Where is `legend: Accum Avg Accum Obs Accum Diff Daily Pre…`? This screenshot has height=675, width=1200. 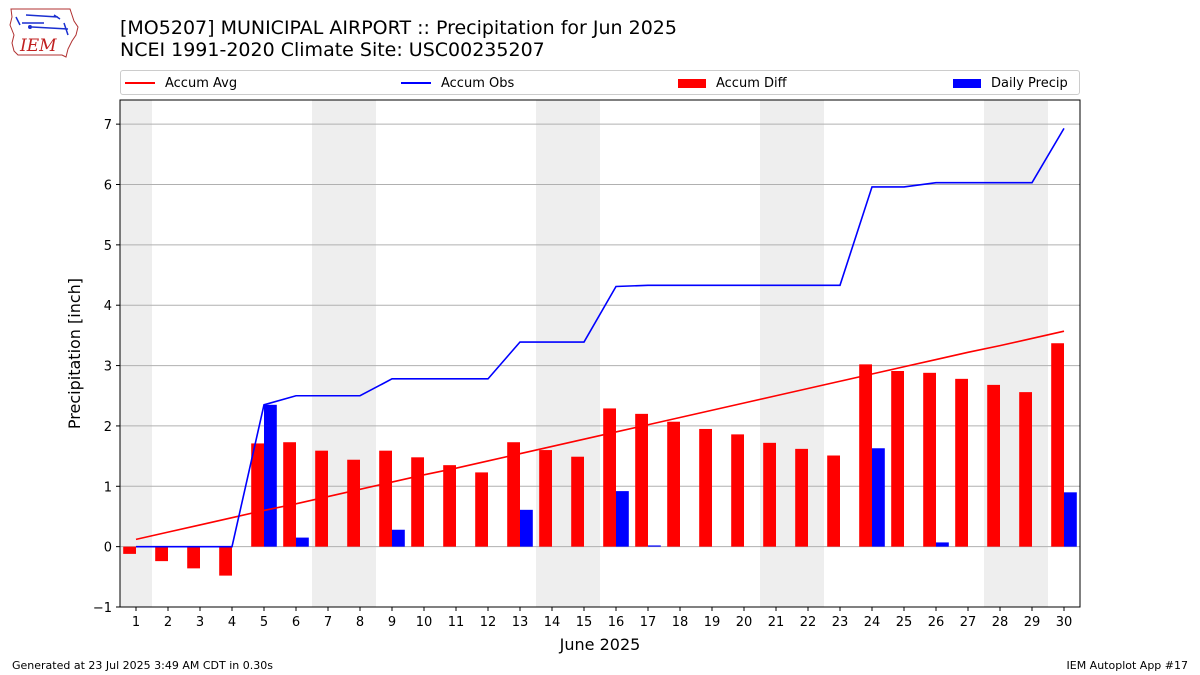
legend: Accum Avg Accum Obs Accum Diff Daily Pre… is located at coordinates (600, 82).